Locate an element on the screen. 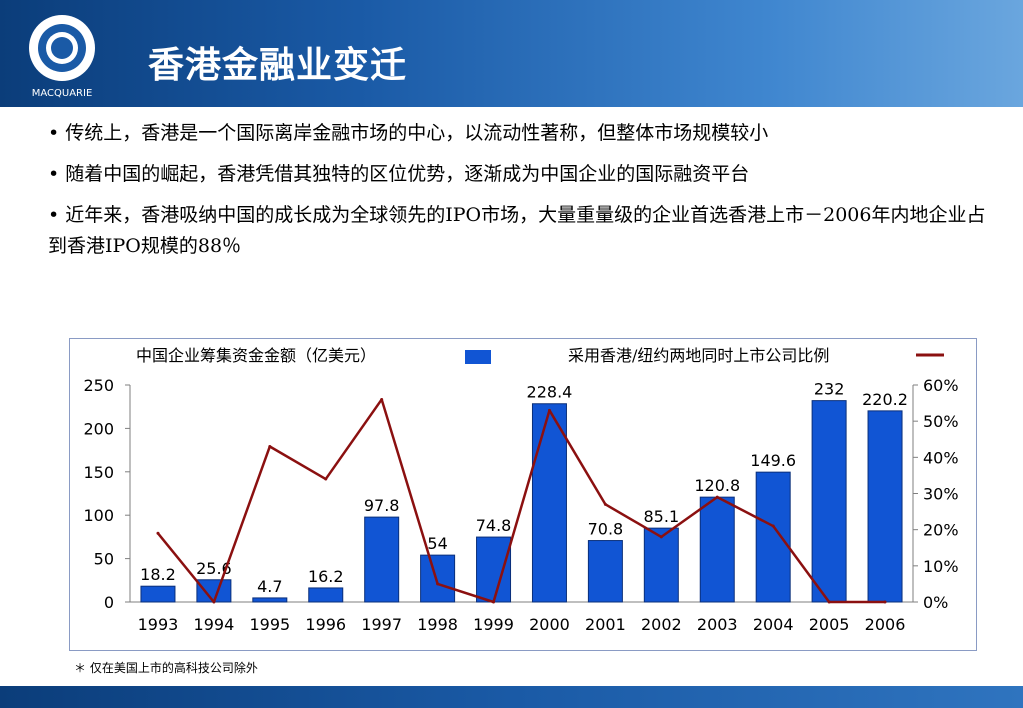  y-tick-label-left: 0 is located at coordinates (109, 602).